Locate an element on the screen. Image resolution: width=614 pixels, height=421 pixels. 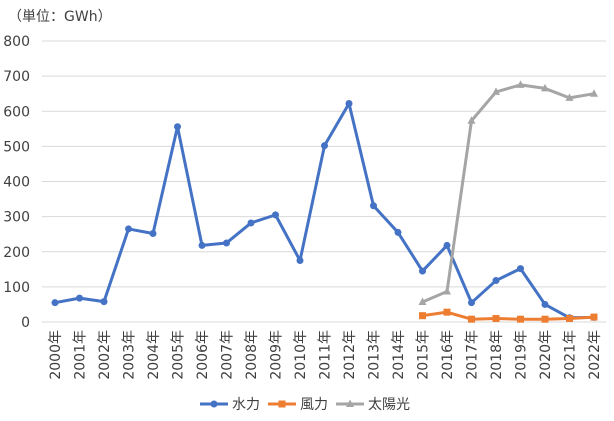
x-tick-label: 2001年 is located at coordinates (81, 355).